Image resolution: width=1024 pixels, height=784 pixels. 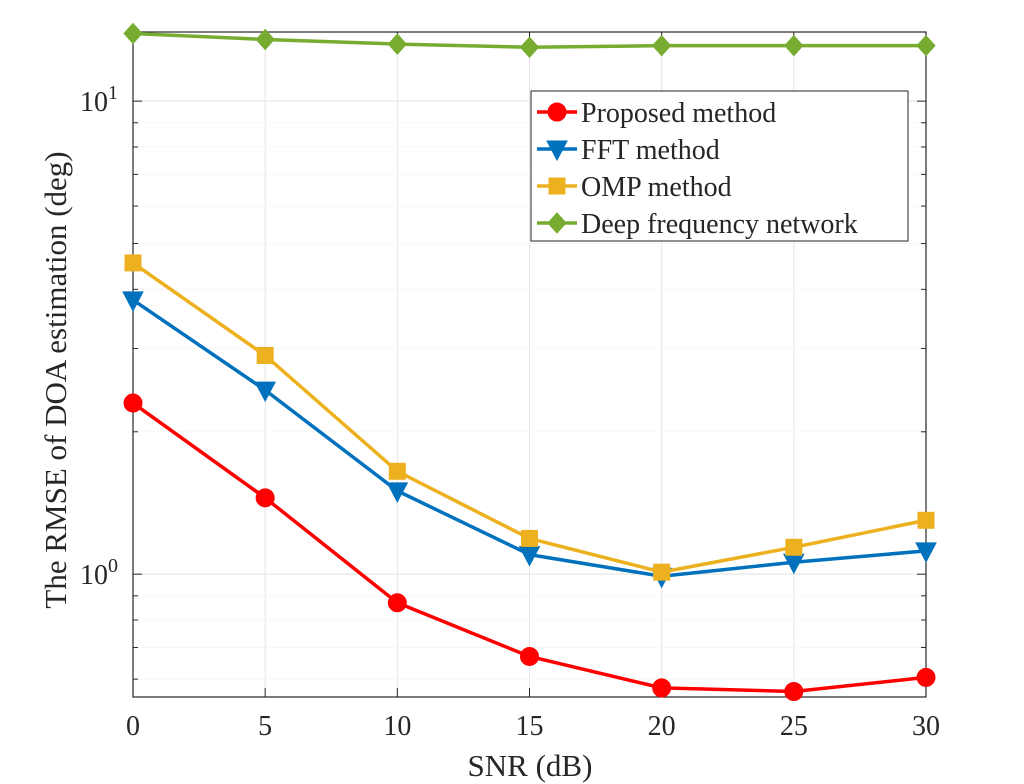 What do you see at coordinates (678, 113) in the screenshot?
I see `legend-label: Proposed method` at bounding box center [678, 113].